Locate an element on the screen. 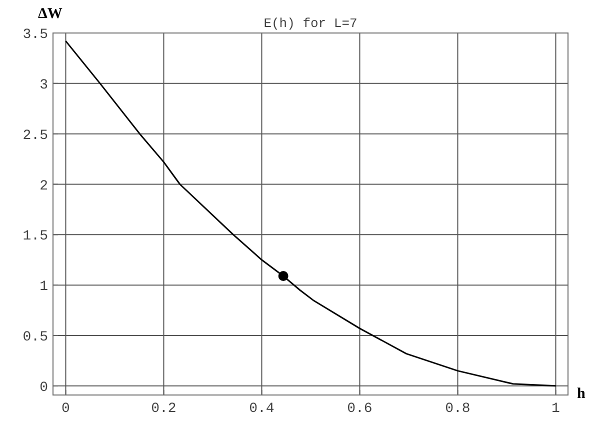 The width and height of the screenshot is (598, 421). y-tick-label: 0.5 is located at coordinates (35, 338).